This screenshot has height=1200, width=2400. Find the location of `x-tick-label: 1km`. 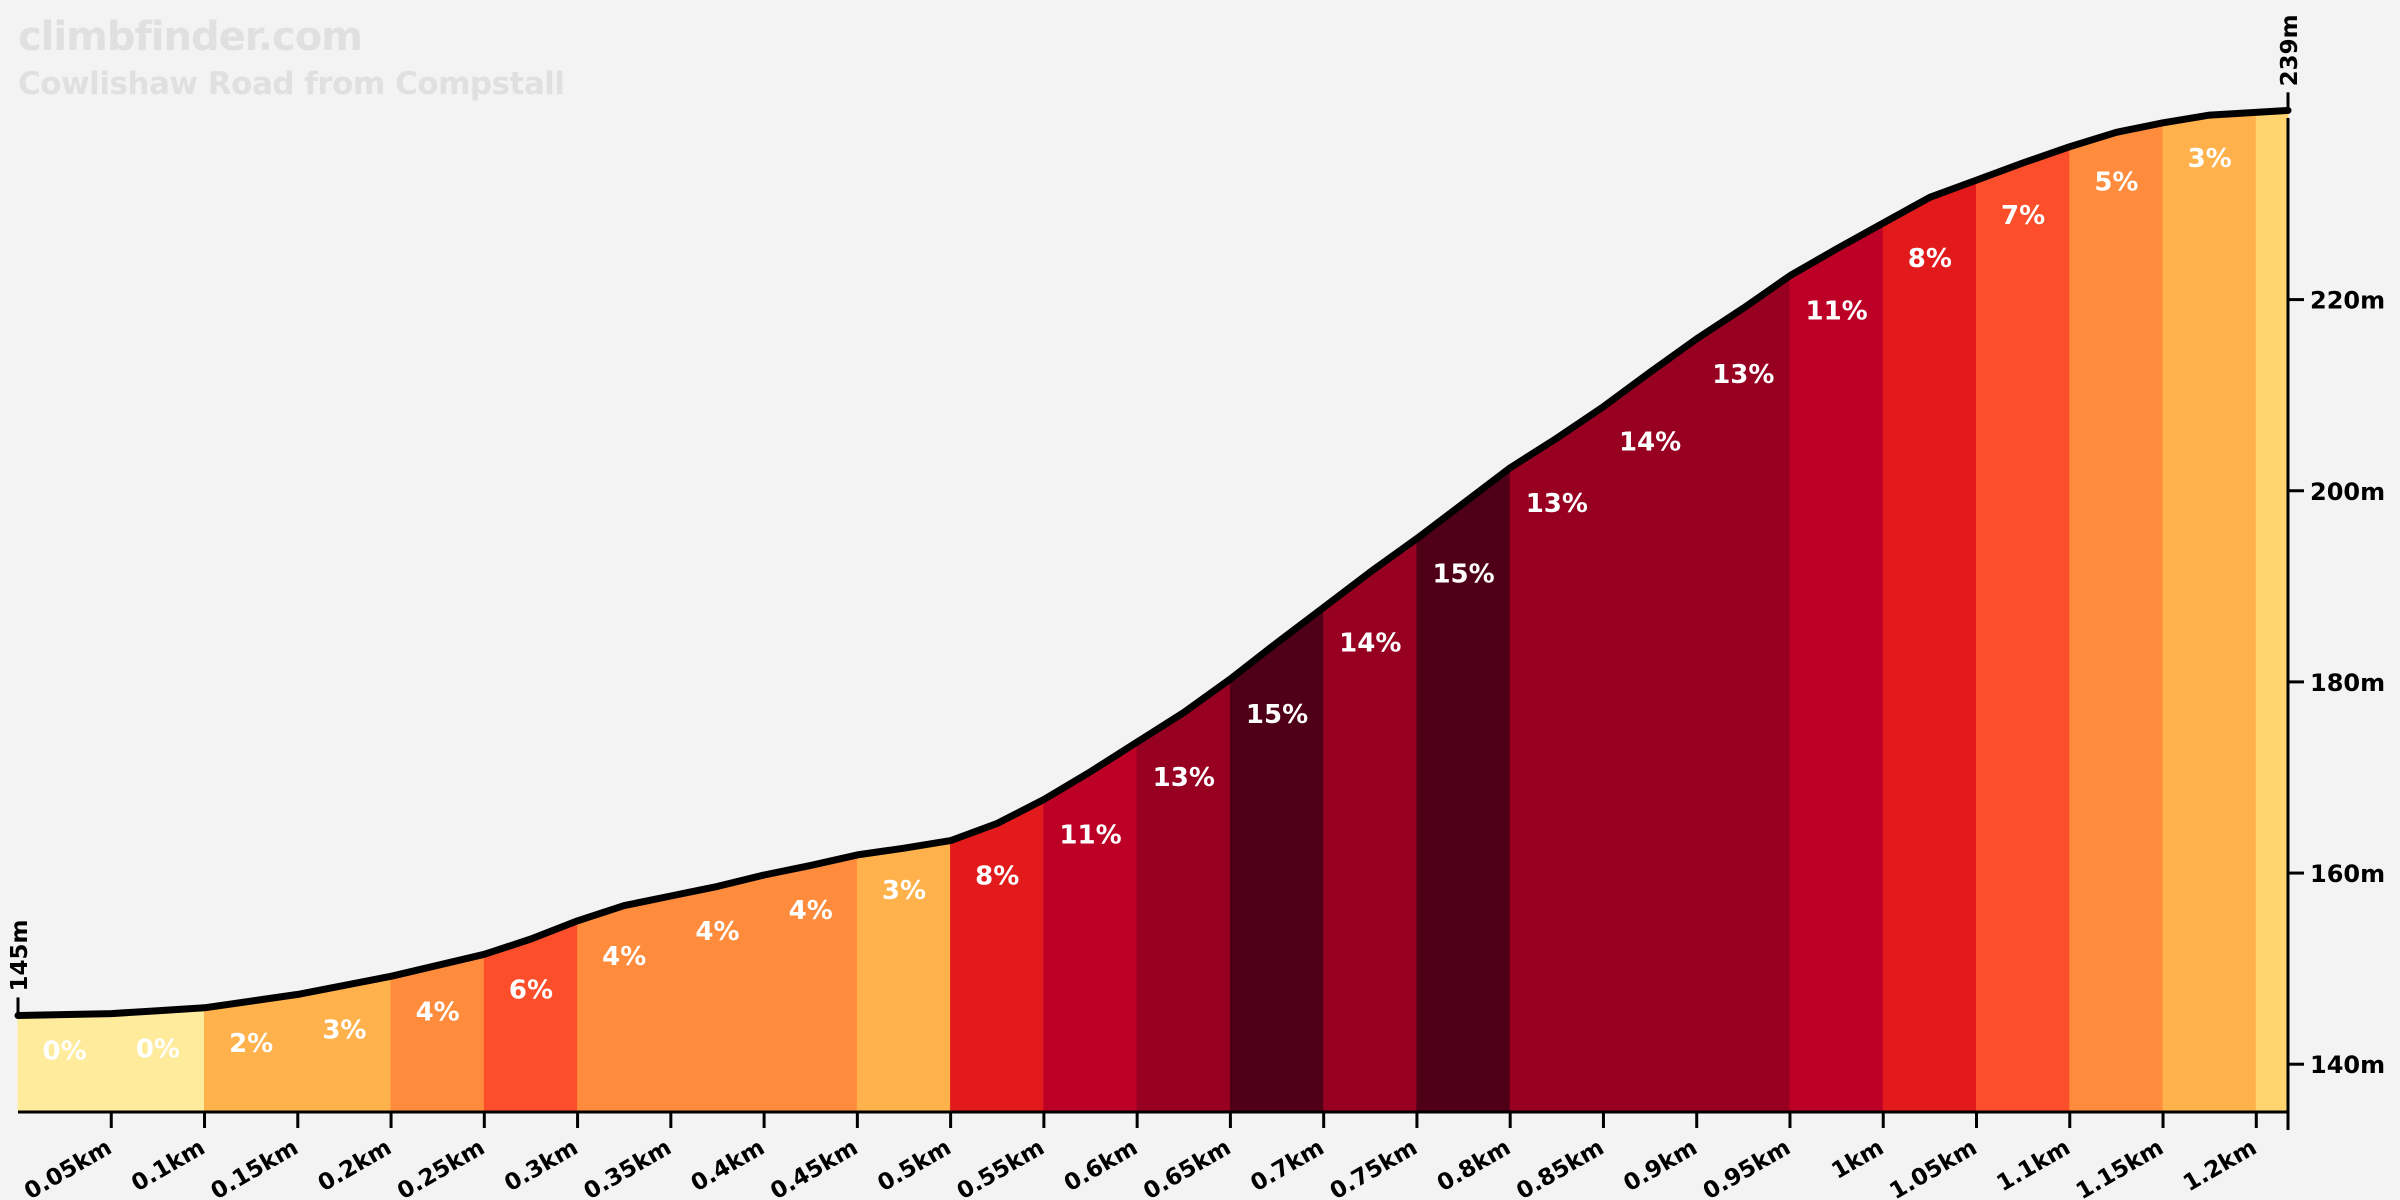

x-tick-label: 1km is located at coordinates (1857, 1160).